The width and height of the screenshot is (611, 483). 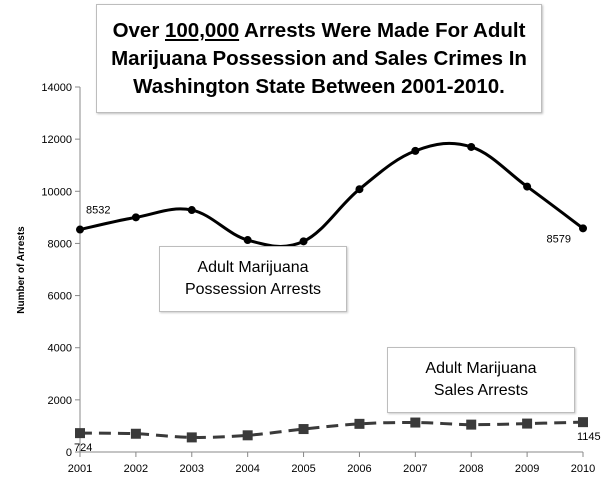 What do you see at coordinates (559, 239) in the screenshot?
I see `data-label: 8579` at bounding box center [559, 239].